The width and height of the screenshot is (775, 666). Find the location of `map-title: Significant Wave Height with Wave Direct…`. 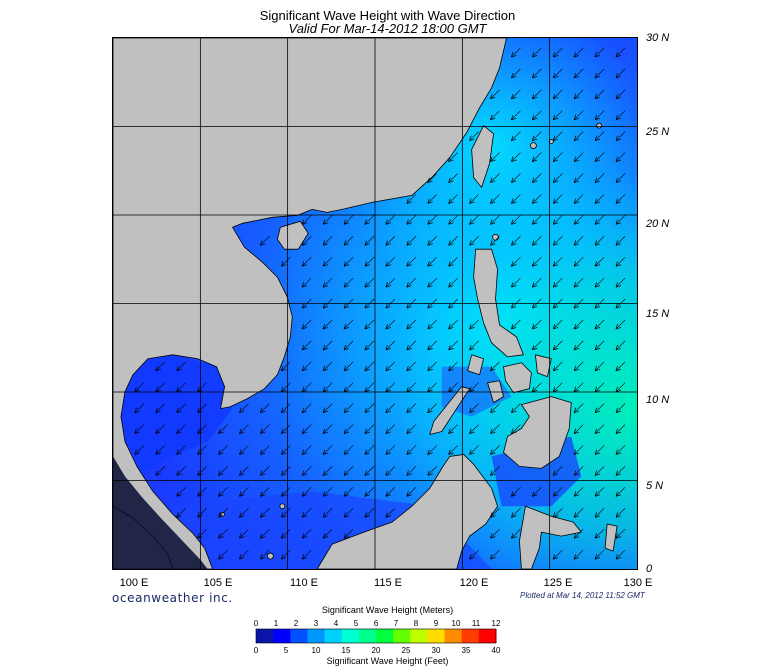

map-title: Significant Wave Height with Wave Direct… is located at coordinates (387, 15).